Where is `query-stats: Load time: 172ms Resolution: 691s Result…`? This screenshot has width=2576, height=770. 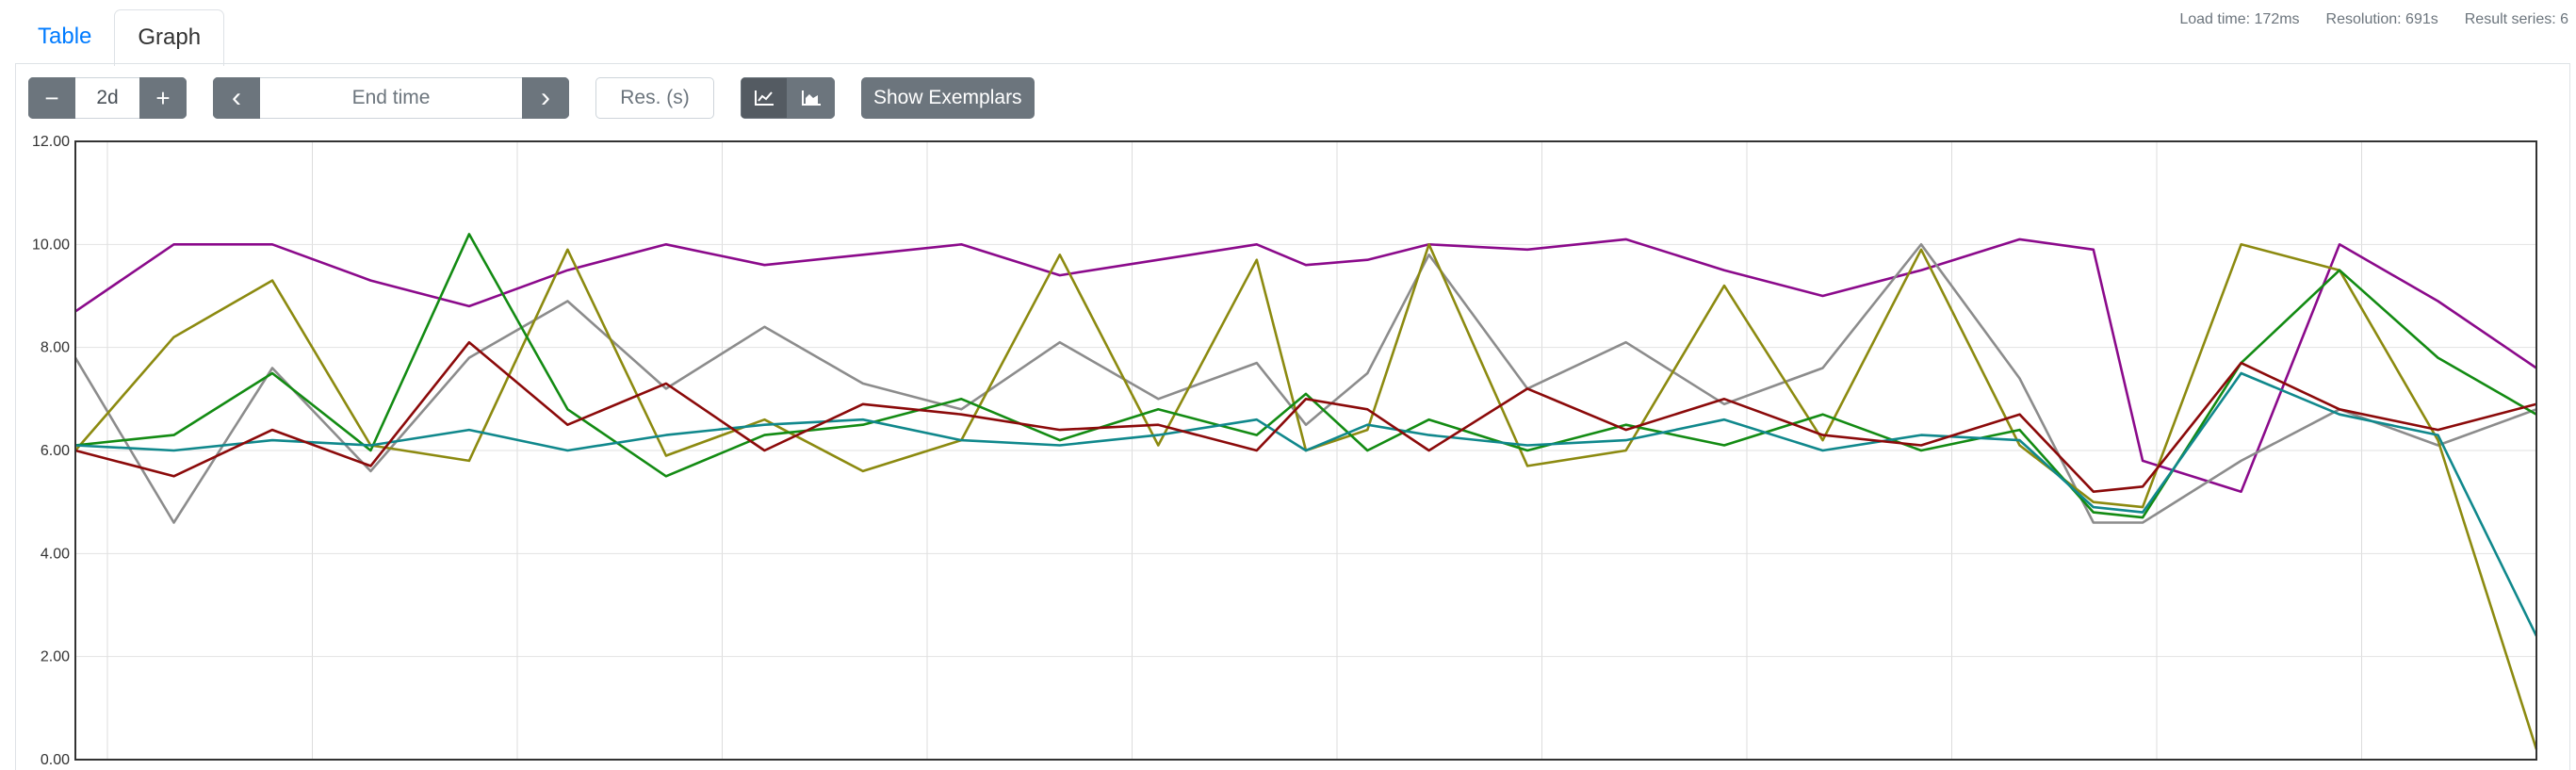
query-stats: Load time: 172ms Resolution: 691s Result… is located at coordinates (2373, 19).